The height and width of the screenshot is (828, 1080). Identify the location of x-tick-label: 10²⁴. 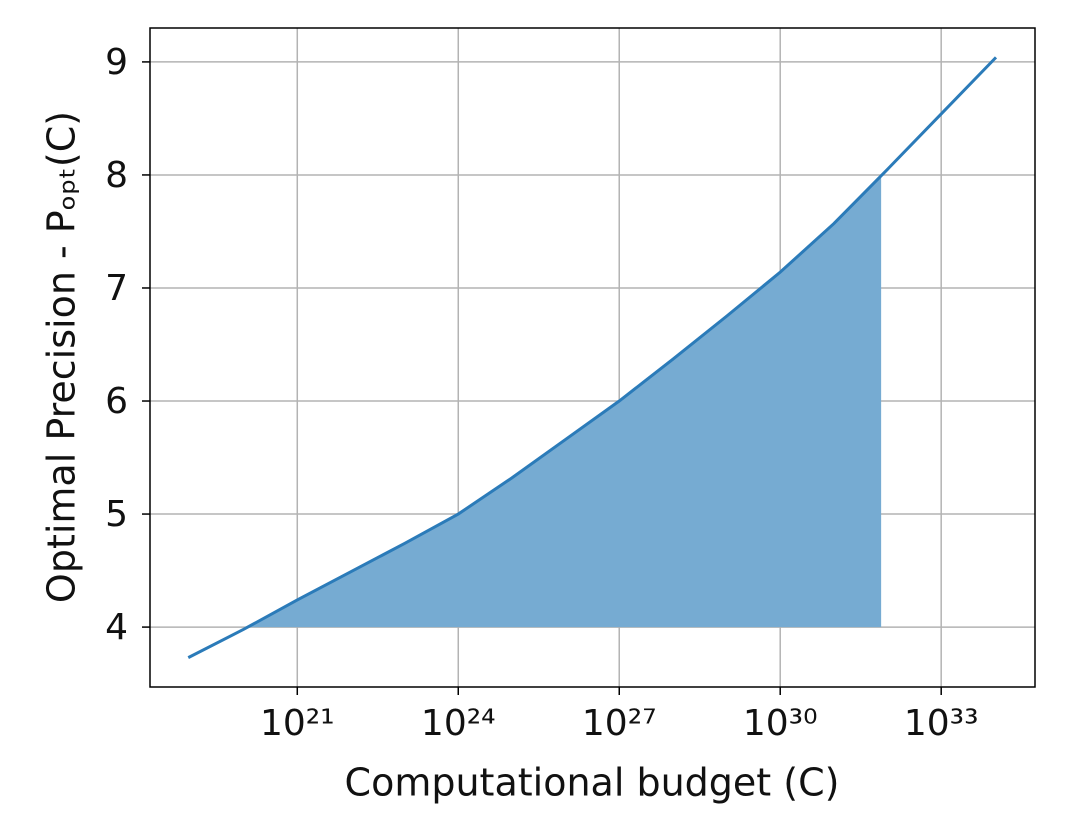
(458, 723).